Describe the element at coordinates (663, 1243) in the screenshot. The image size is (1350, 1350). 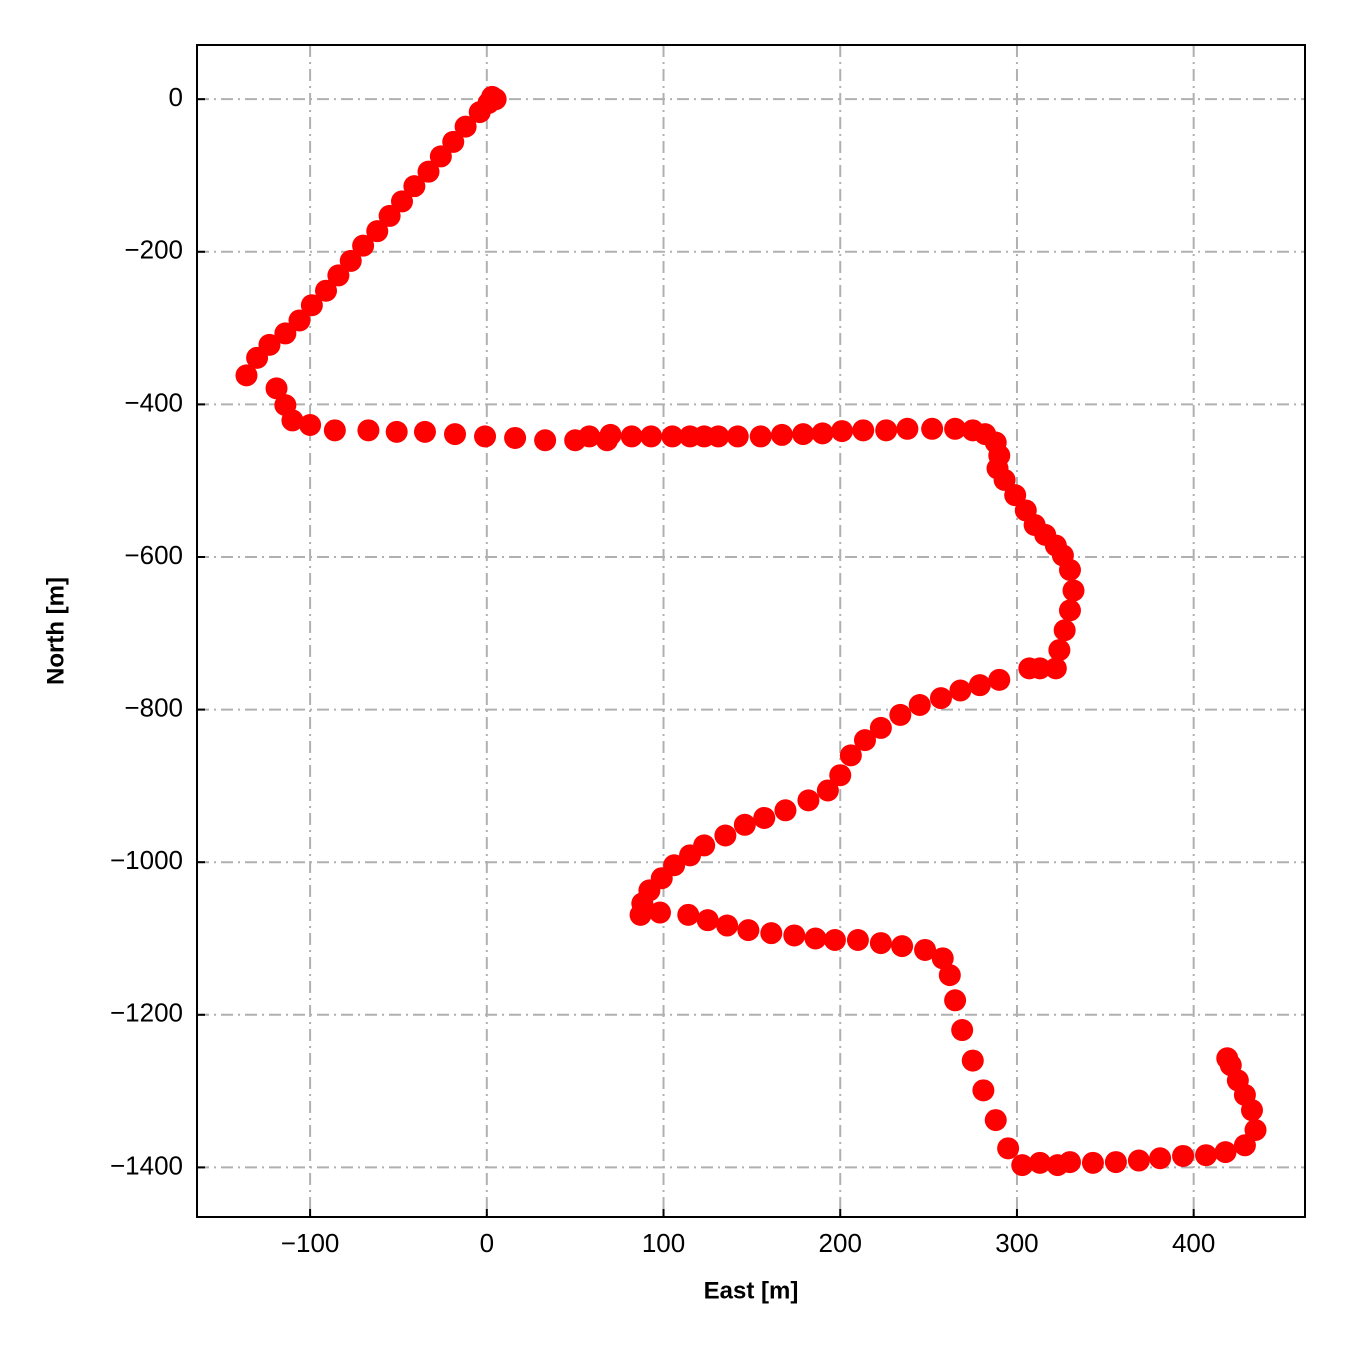
I see `x-tick-label: 100` at that location.